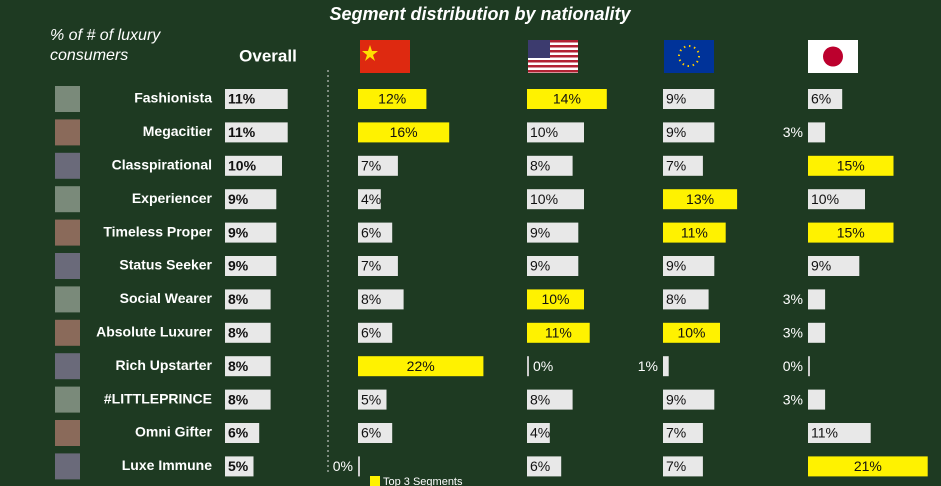 The width and height of the screenshot is (941, 486). What do you see at coordinates (421, 366) in the screenshot?
I see `value-label: 22%` at bounding box center [421, 366].